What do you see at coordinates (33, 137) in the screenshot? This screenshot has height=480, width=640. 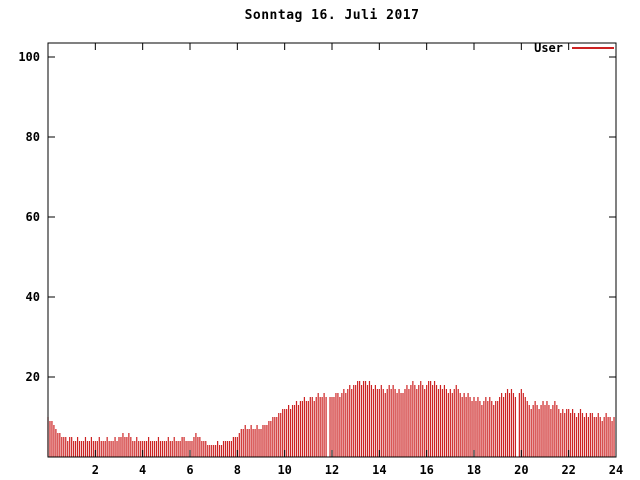 I see `y-tick-label: 80` at bounding box center [33, 137].